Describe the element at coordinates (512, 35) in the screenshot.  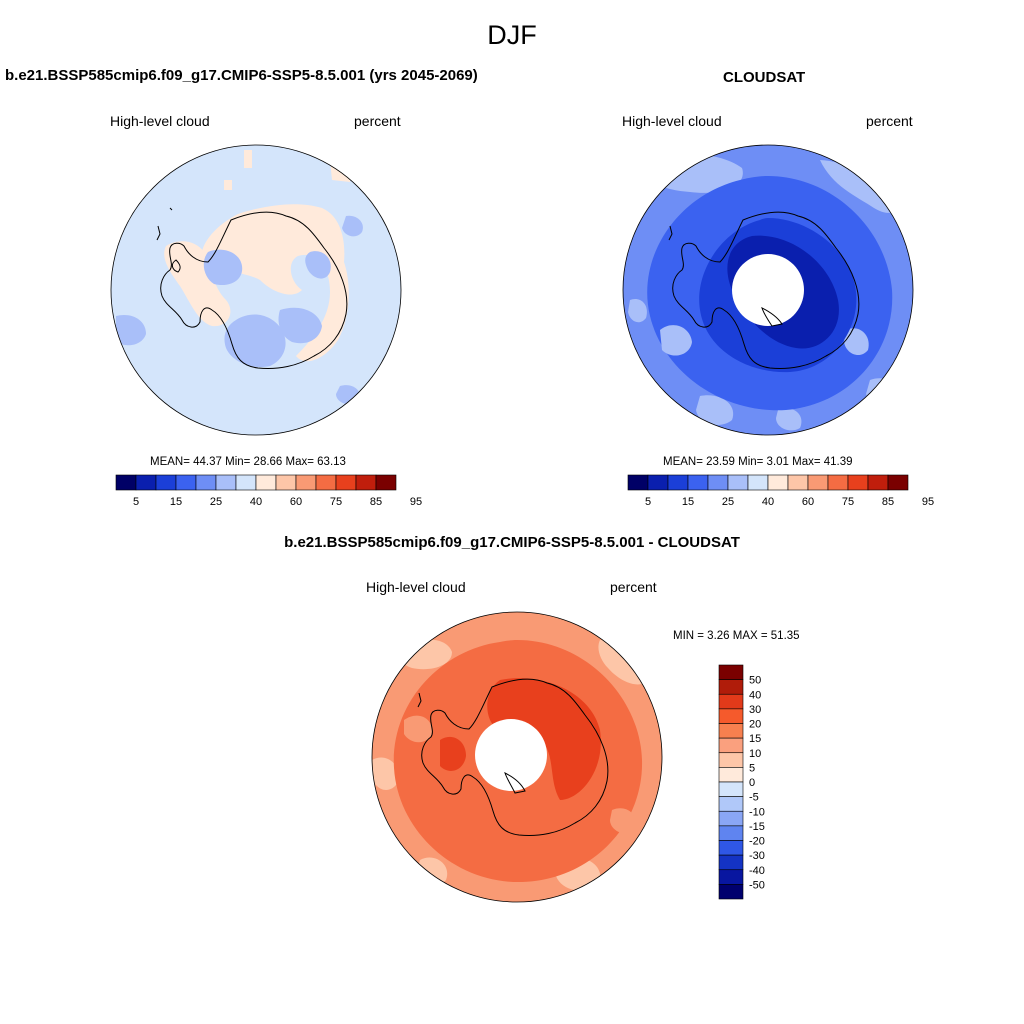
I see `season-title: DJF` at that location.